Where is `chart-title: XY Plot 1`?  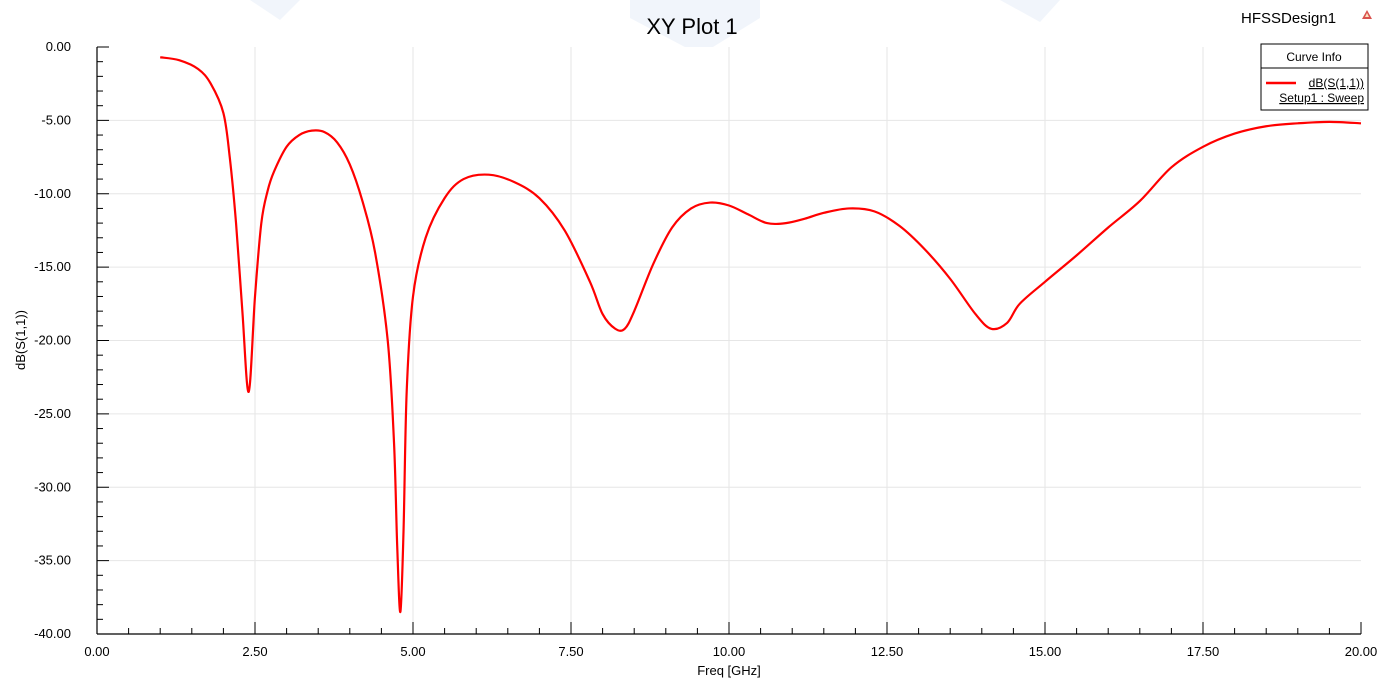 chart-title: XY Plot 1 is located at coordinates (691, 26).